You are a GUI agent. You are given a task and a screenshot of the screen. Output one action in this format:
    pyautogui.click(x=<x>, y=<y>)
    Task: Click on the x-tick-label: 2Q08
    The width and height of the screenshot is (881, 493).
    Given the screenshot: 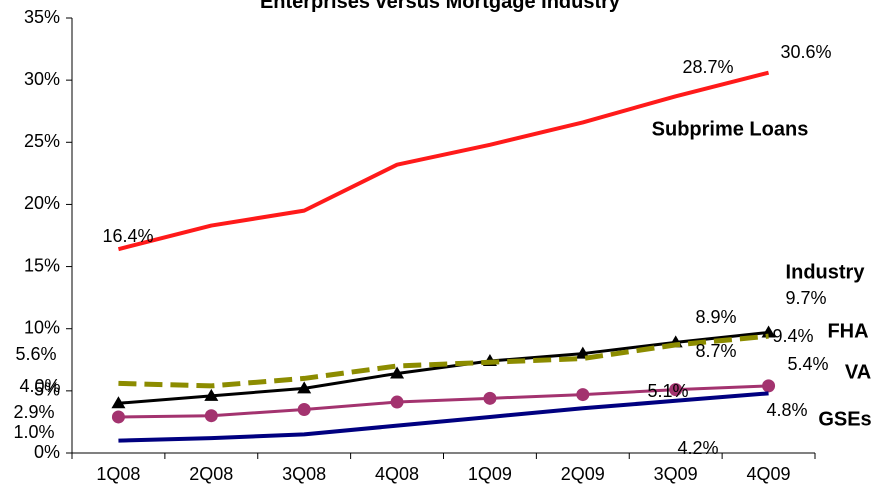 What is the action you would take?
    pyautogui.click(x=211, y=474)
    